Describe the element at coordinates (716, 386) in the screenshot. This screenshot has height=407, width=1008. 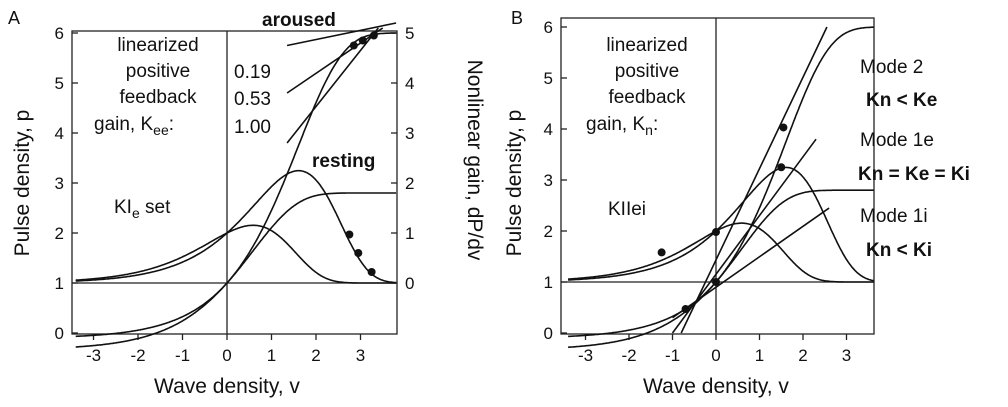
I see `panel-b-x-label: Wave density, v` at that location.